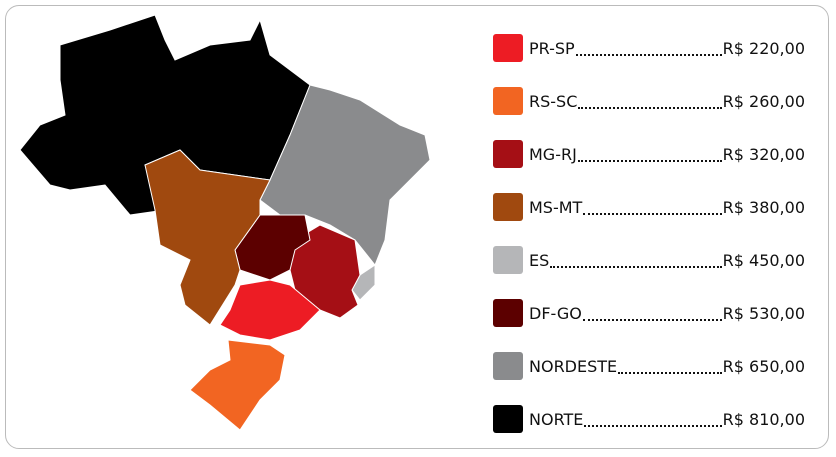 The height and width of the screenshot is (457, 836). I want to click on price: R$ 380,00, so click(763, 207).